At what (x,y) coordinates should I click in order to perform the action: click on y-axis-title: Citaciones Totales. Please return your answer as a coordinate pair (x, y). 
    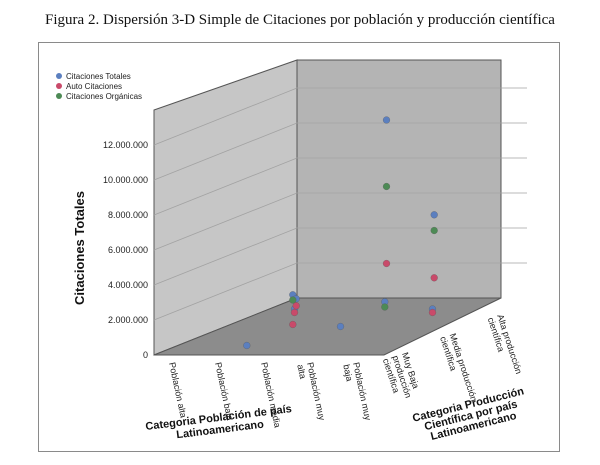
    Looking at the image, I should click on (79, 248).